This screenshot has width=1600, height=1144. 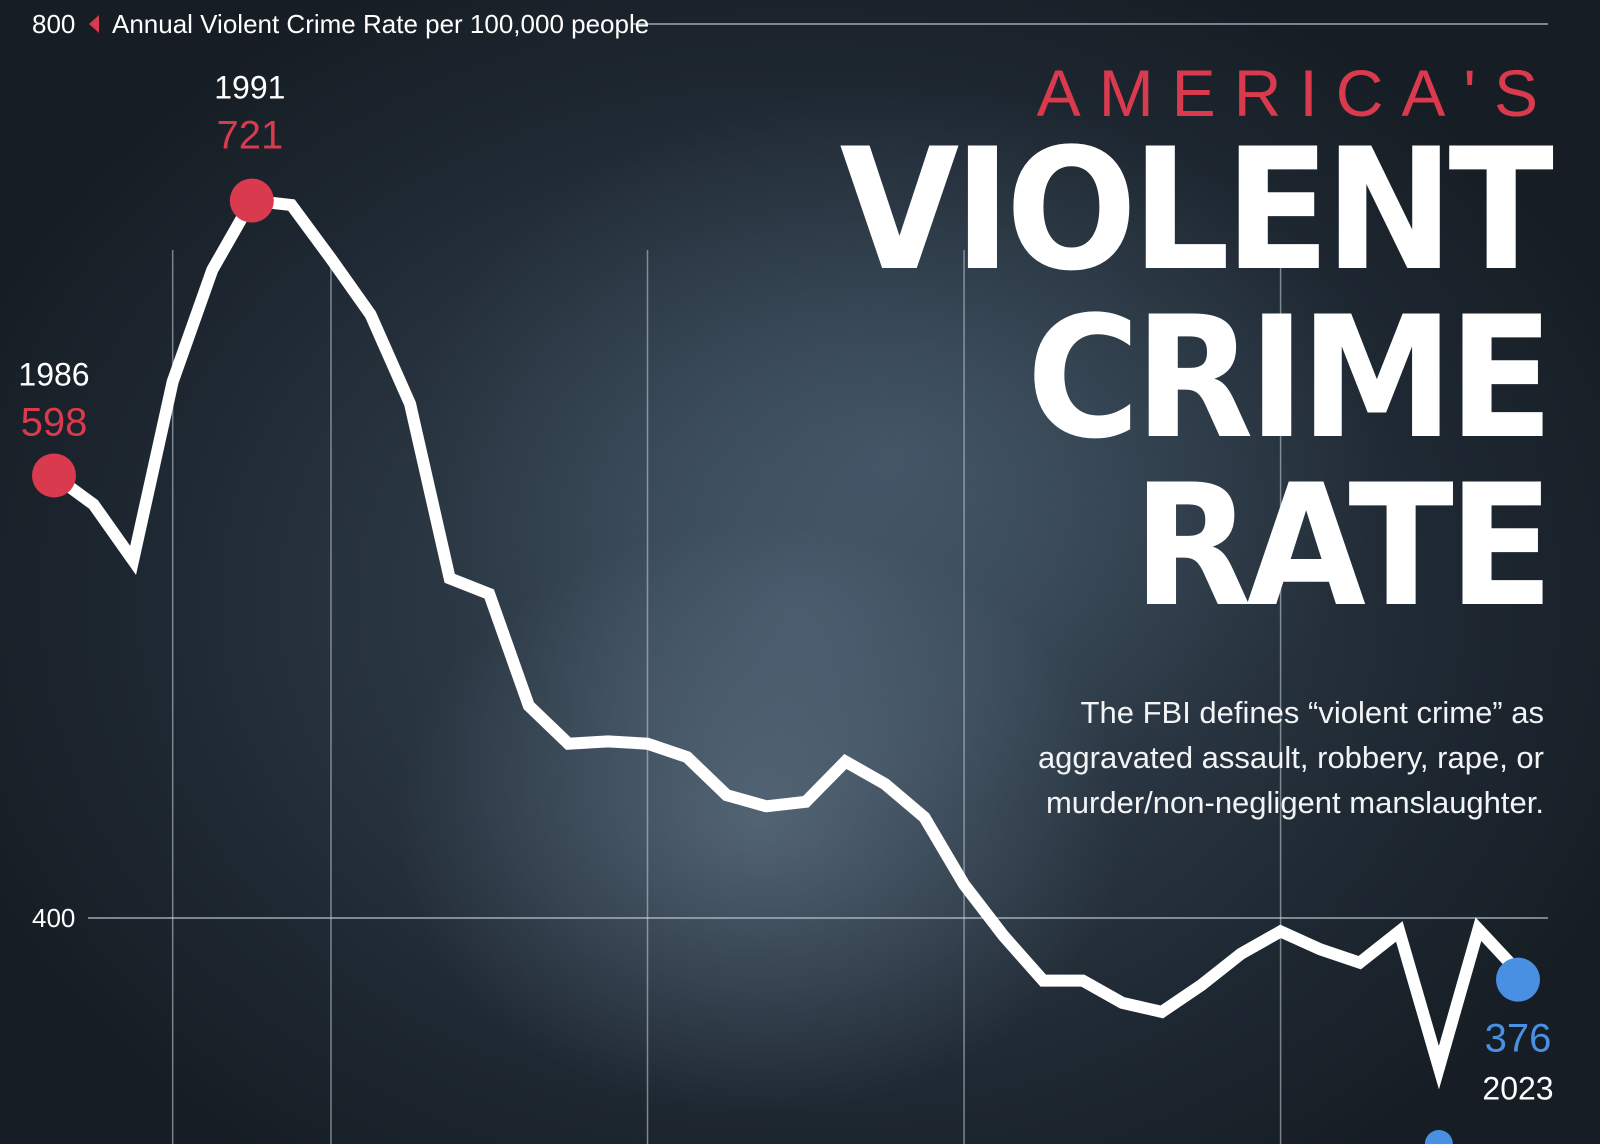 I want to click on point-marker-2021, so click(x=1438, y=1137).